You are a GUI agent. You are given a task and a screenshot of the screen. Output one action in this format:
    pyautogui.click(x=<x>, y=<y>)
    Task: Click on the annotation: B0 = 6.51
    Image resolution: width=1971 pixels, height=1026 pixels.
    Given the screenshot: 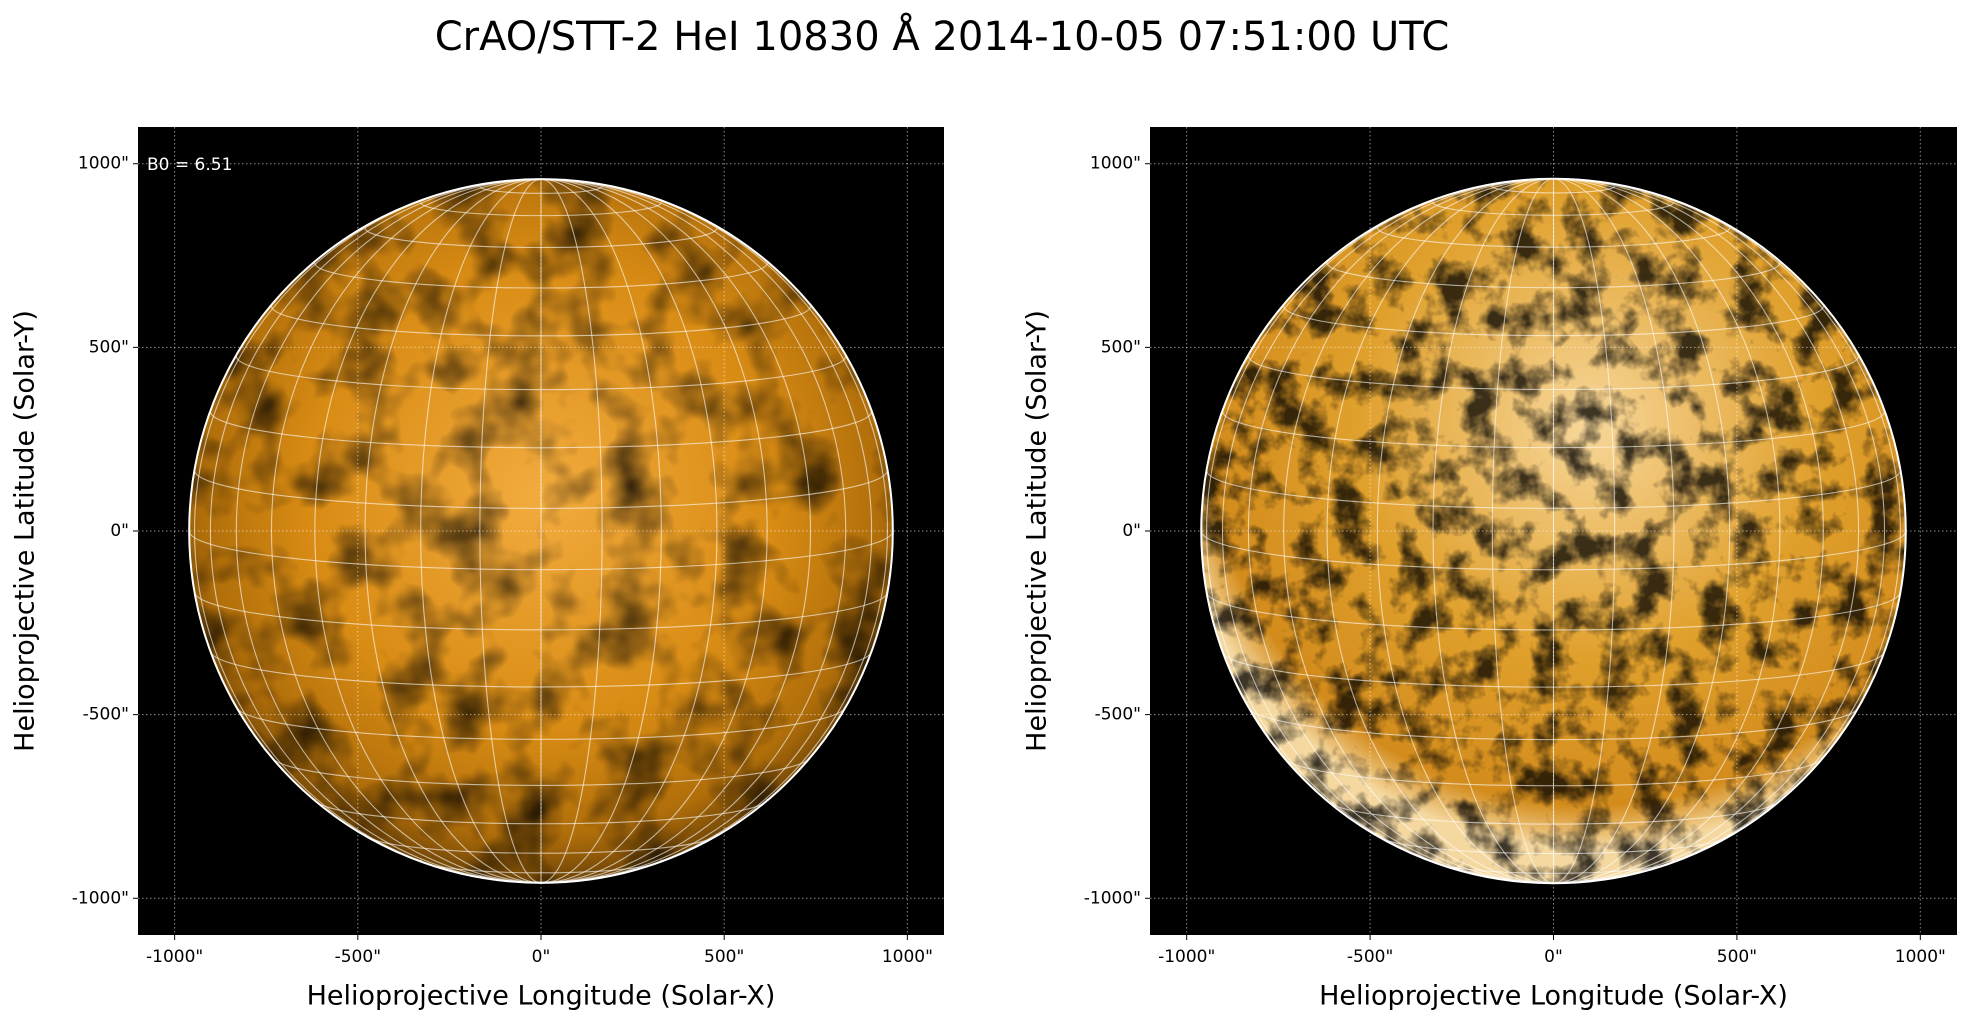 What is the action you would take?
    pyautogui.click(x=189, y=165)
    